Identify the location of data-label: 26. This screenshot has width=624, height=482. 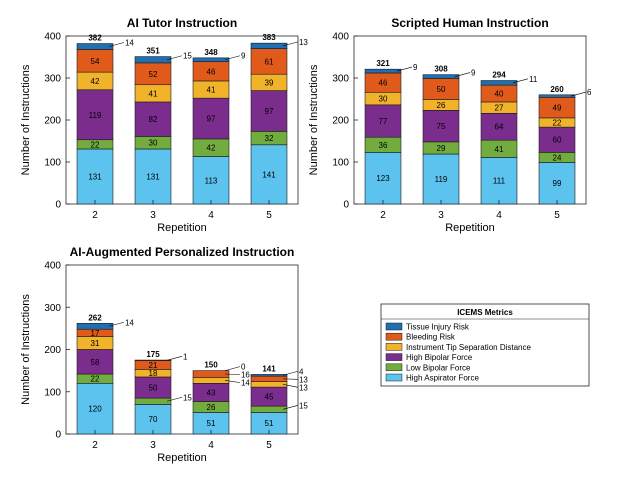
(441, 105).